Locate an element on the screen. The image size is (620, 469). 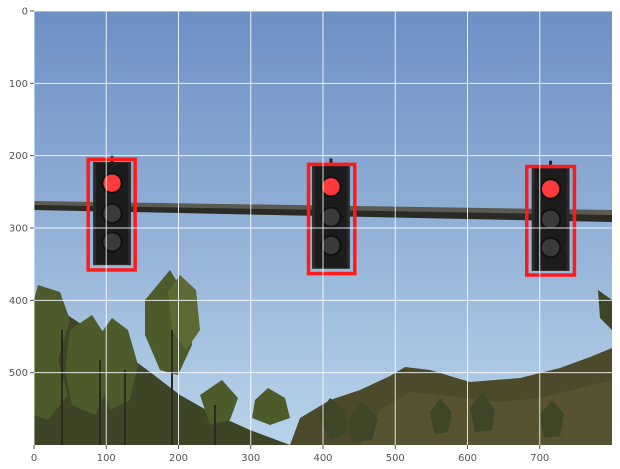
x-tick-label: 600 is located at coordinates (467, 458).